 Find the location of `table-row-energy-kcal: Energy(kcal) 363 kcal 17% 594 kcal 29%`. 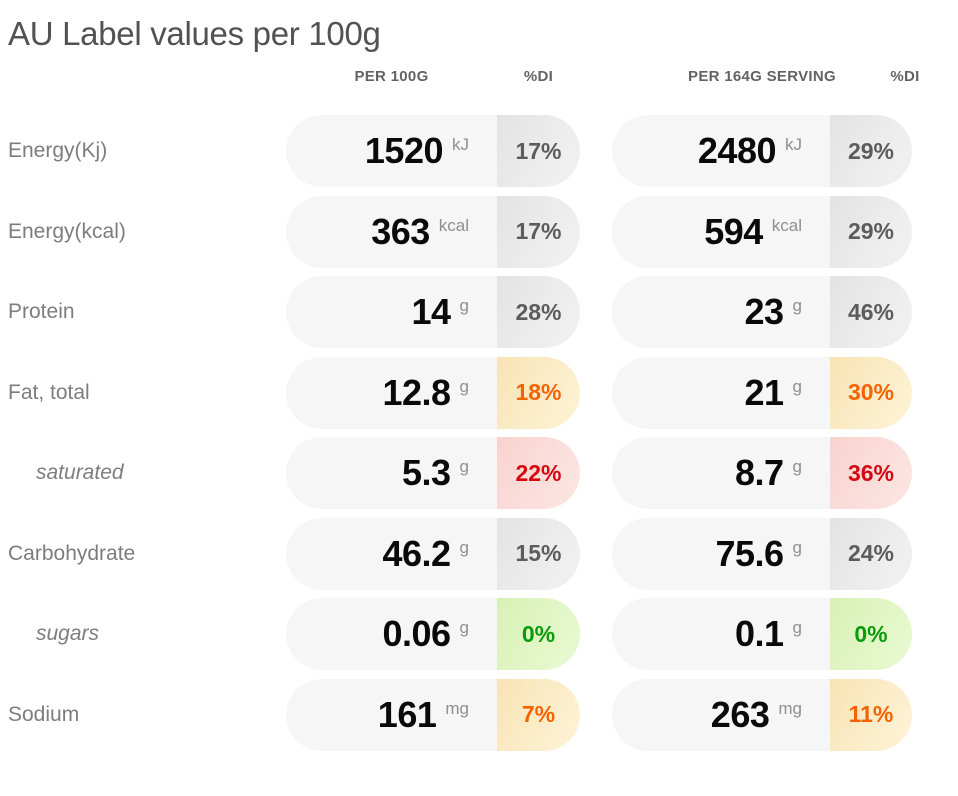

table-row-energy-kcal: Energy(kcal) 363 kcal 17% 594 kcal 29% is located at coordinates (479, 231).